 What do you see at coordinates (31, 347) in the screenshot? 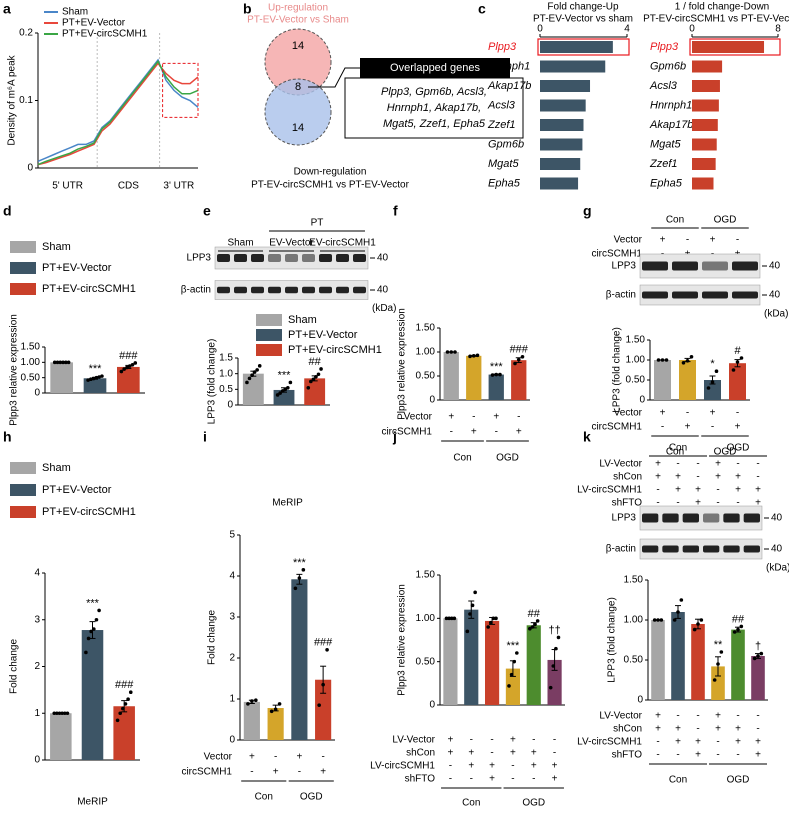
I see `y-tick-label: 1.50` at bounding box center [31, 347].